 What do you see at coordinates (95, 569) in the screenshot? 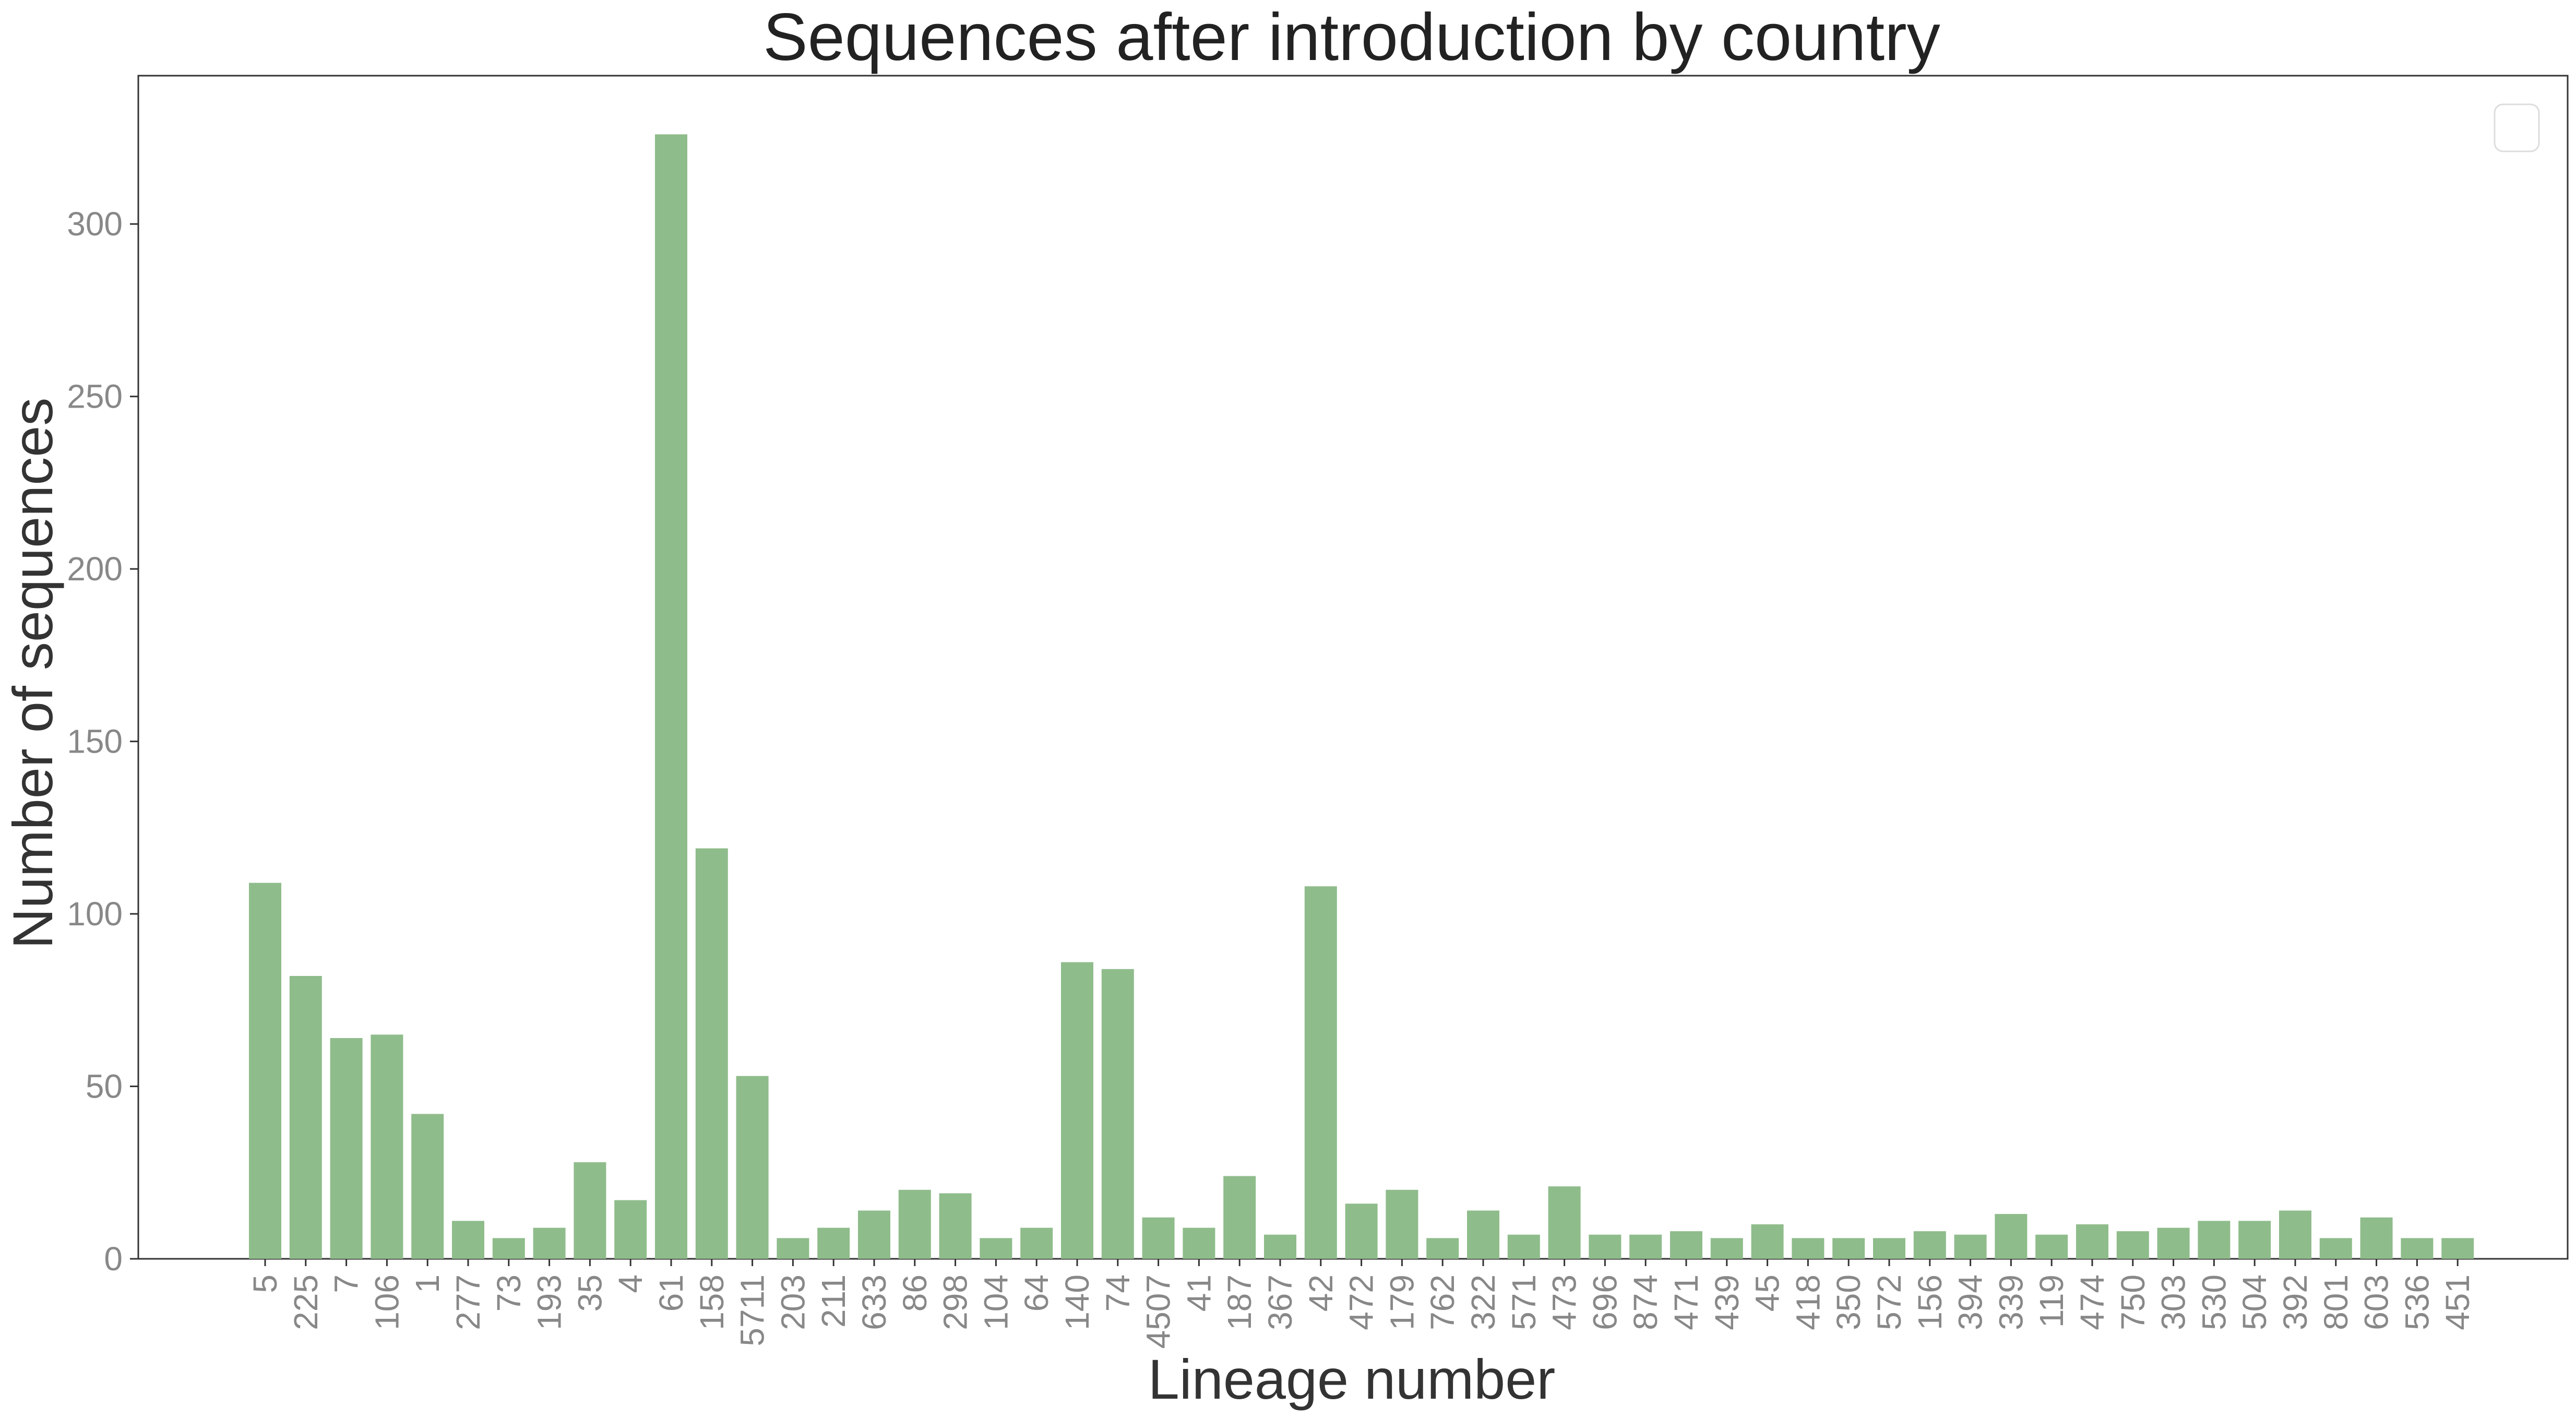
I see `y-tick-label: 200` at bounding box center [95, 569].